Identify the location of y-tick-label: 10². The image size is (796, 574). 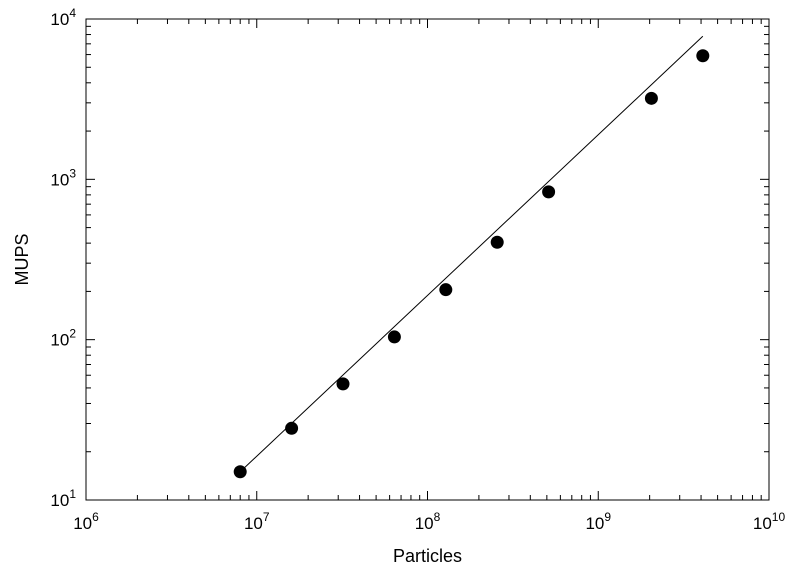
(63, 338).